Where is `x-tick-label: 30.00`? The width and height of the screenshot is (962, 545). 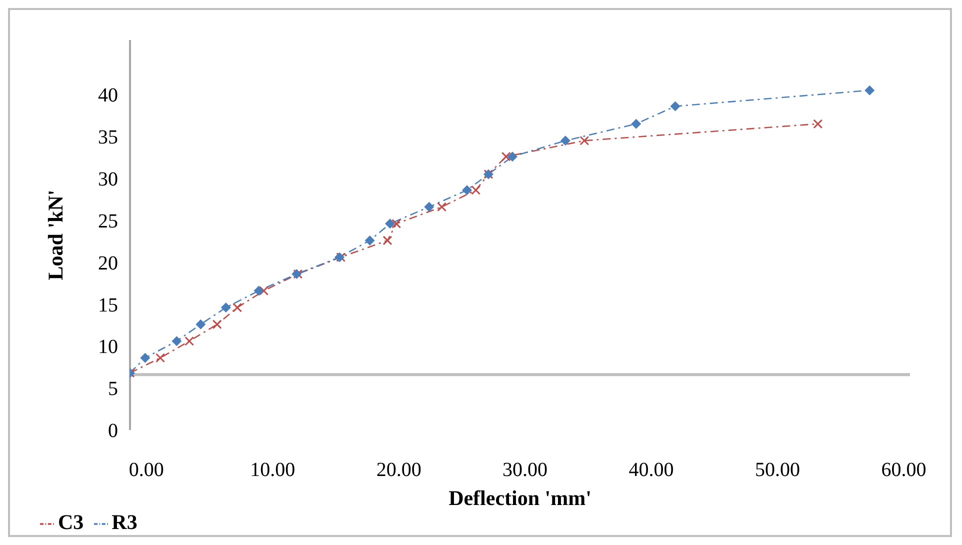
x-tick-label: 30.00 is located at coordinates (525, 470).